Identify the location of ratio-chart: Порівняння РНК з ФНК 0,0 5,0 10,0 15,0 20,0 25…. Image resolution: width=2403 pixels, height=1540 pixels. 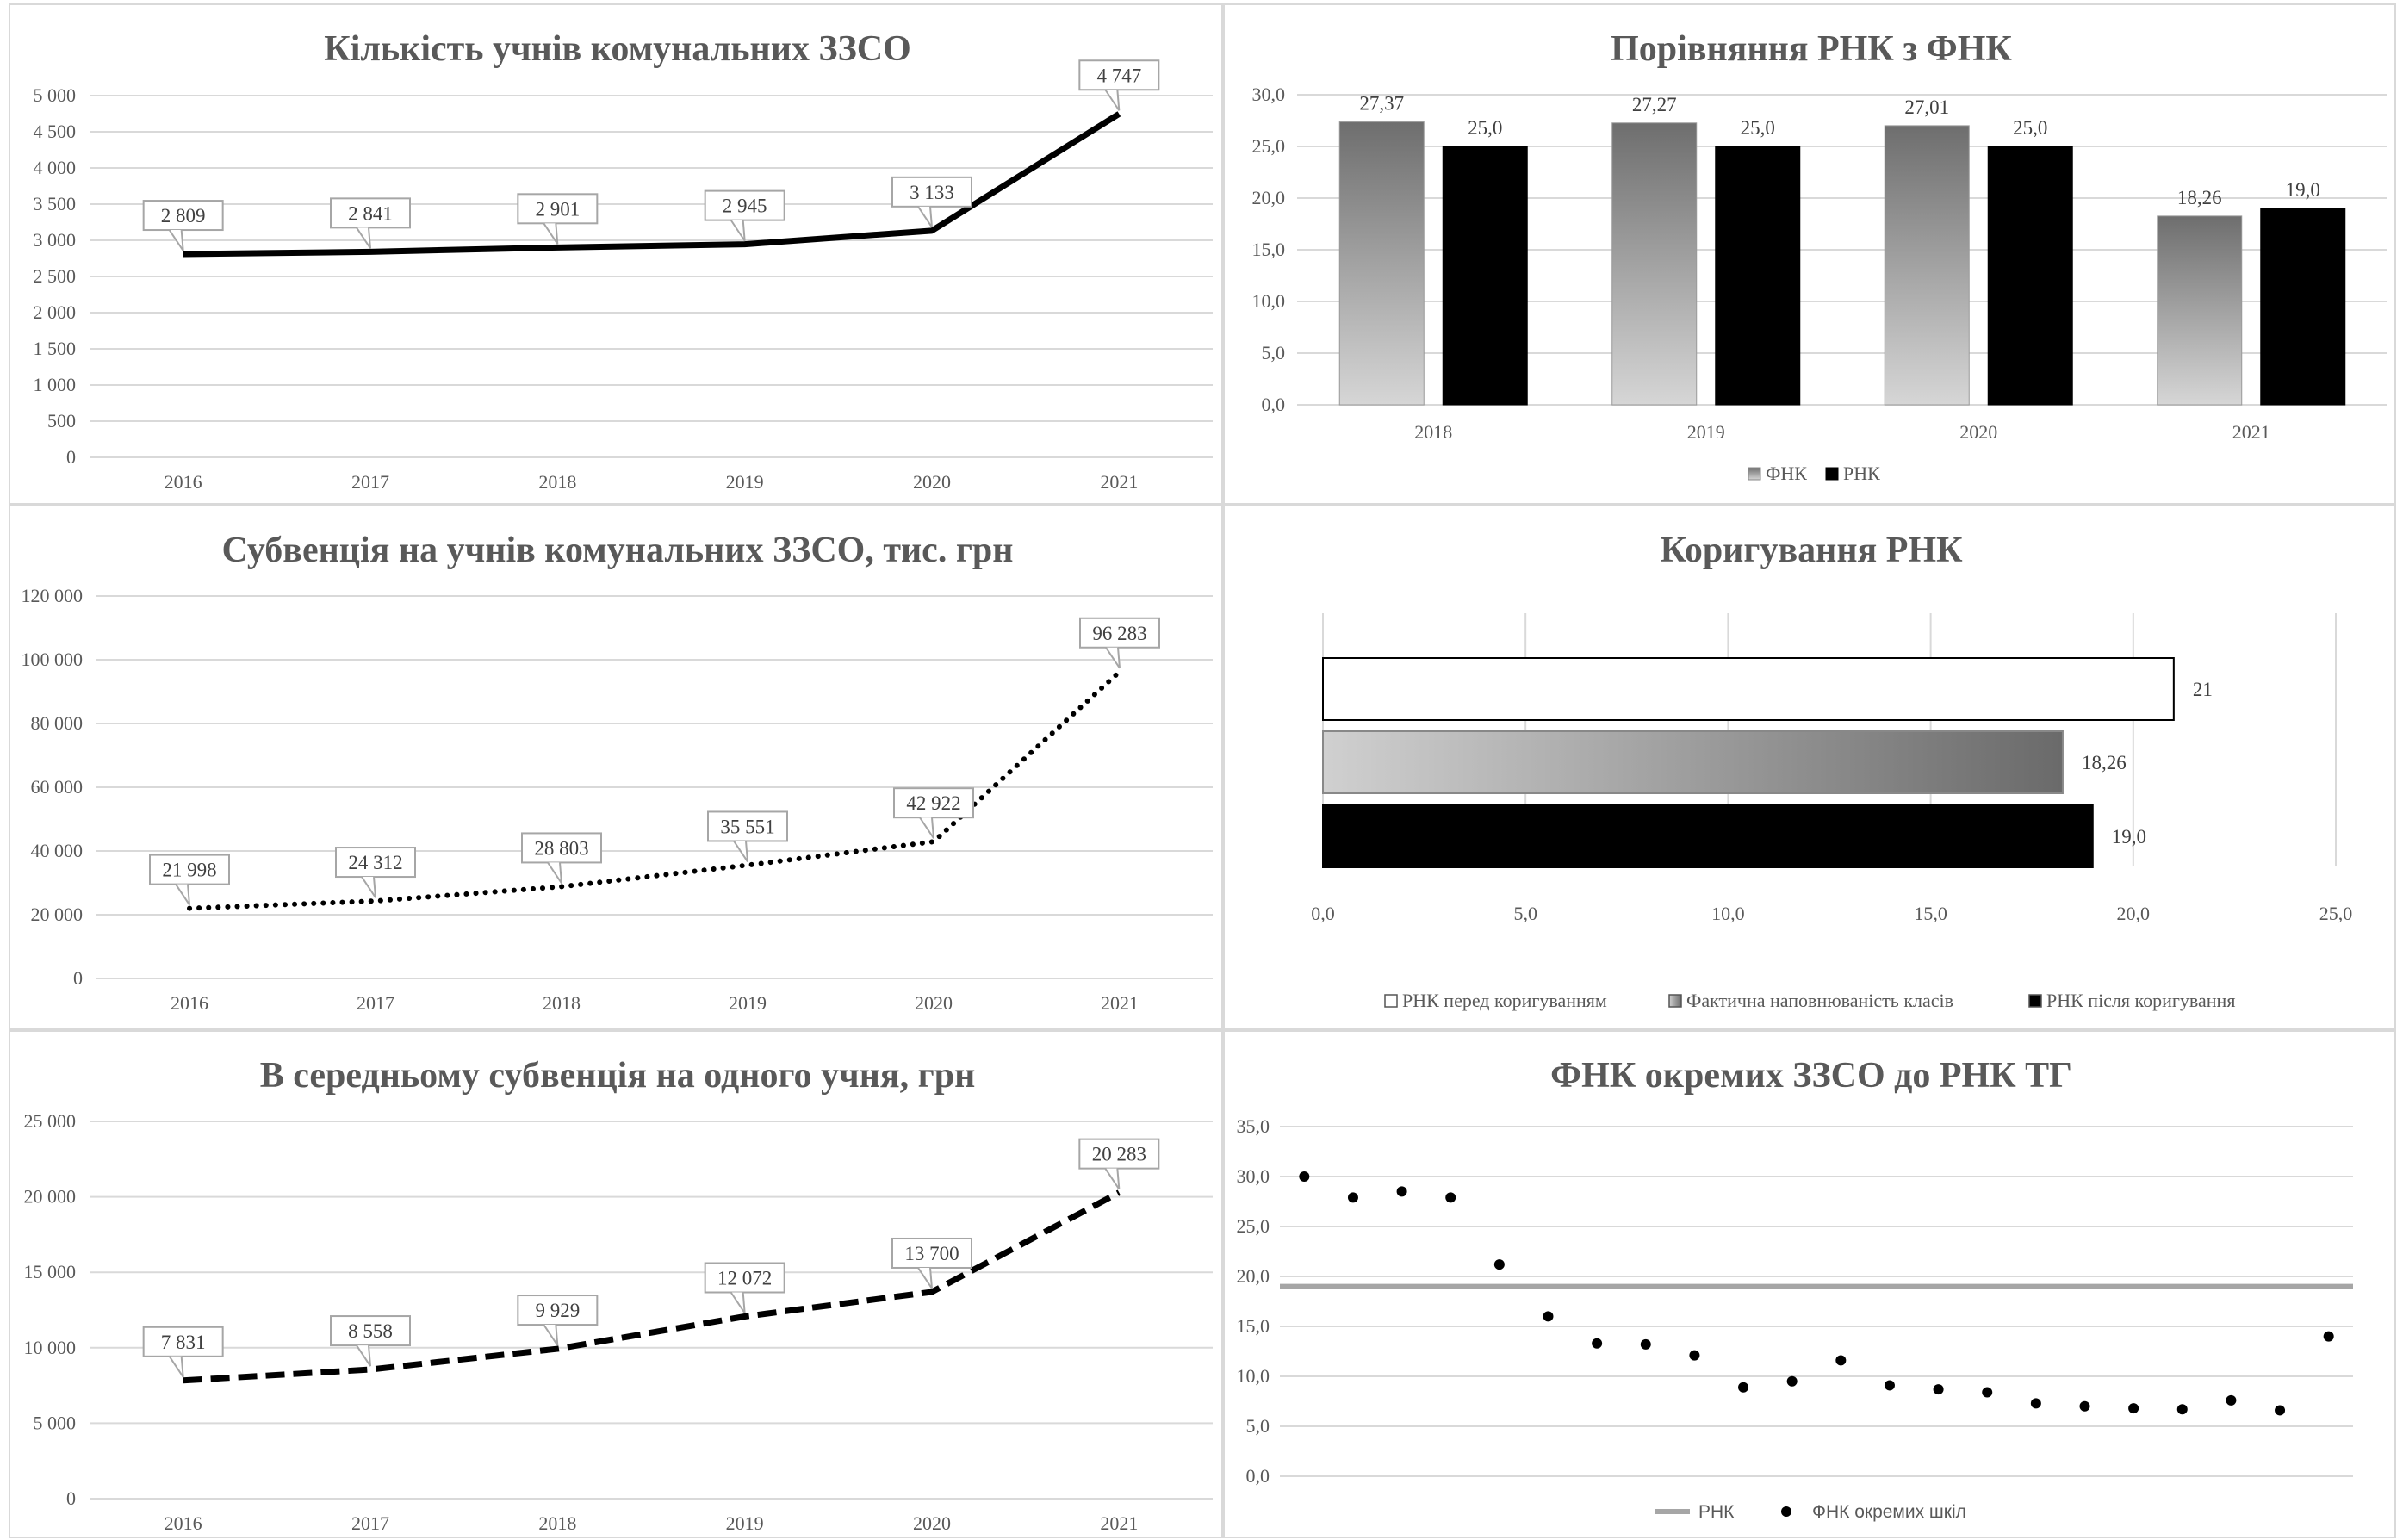
(1819, 256).